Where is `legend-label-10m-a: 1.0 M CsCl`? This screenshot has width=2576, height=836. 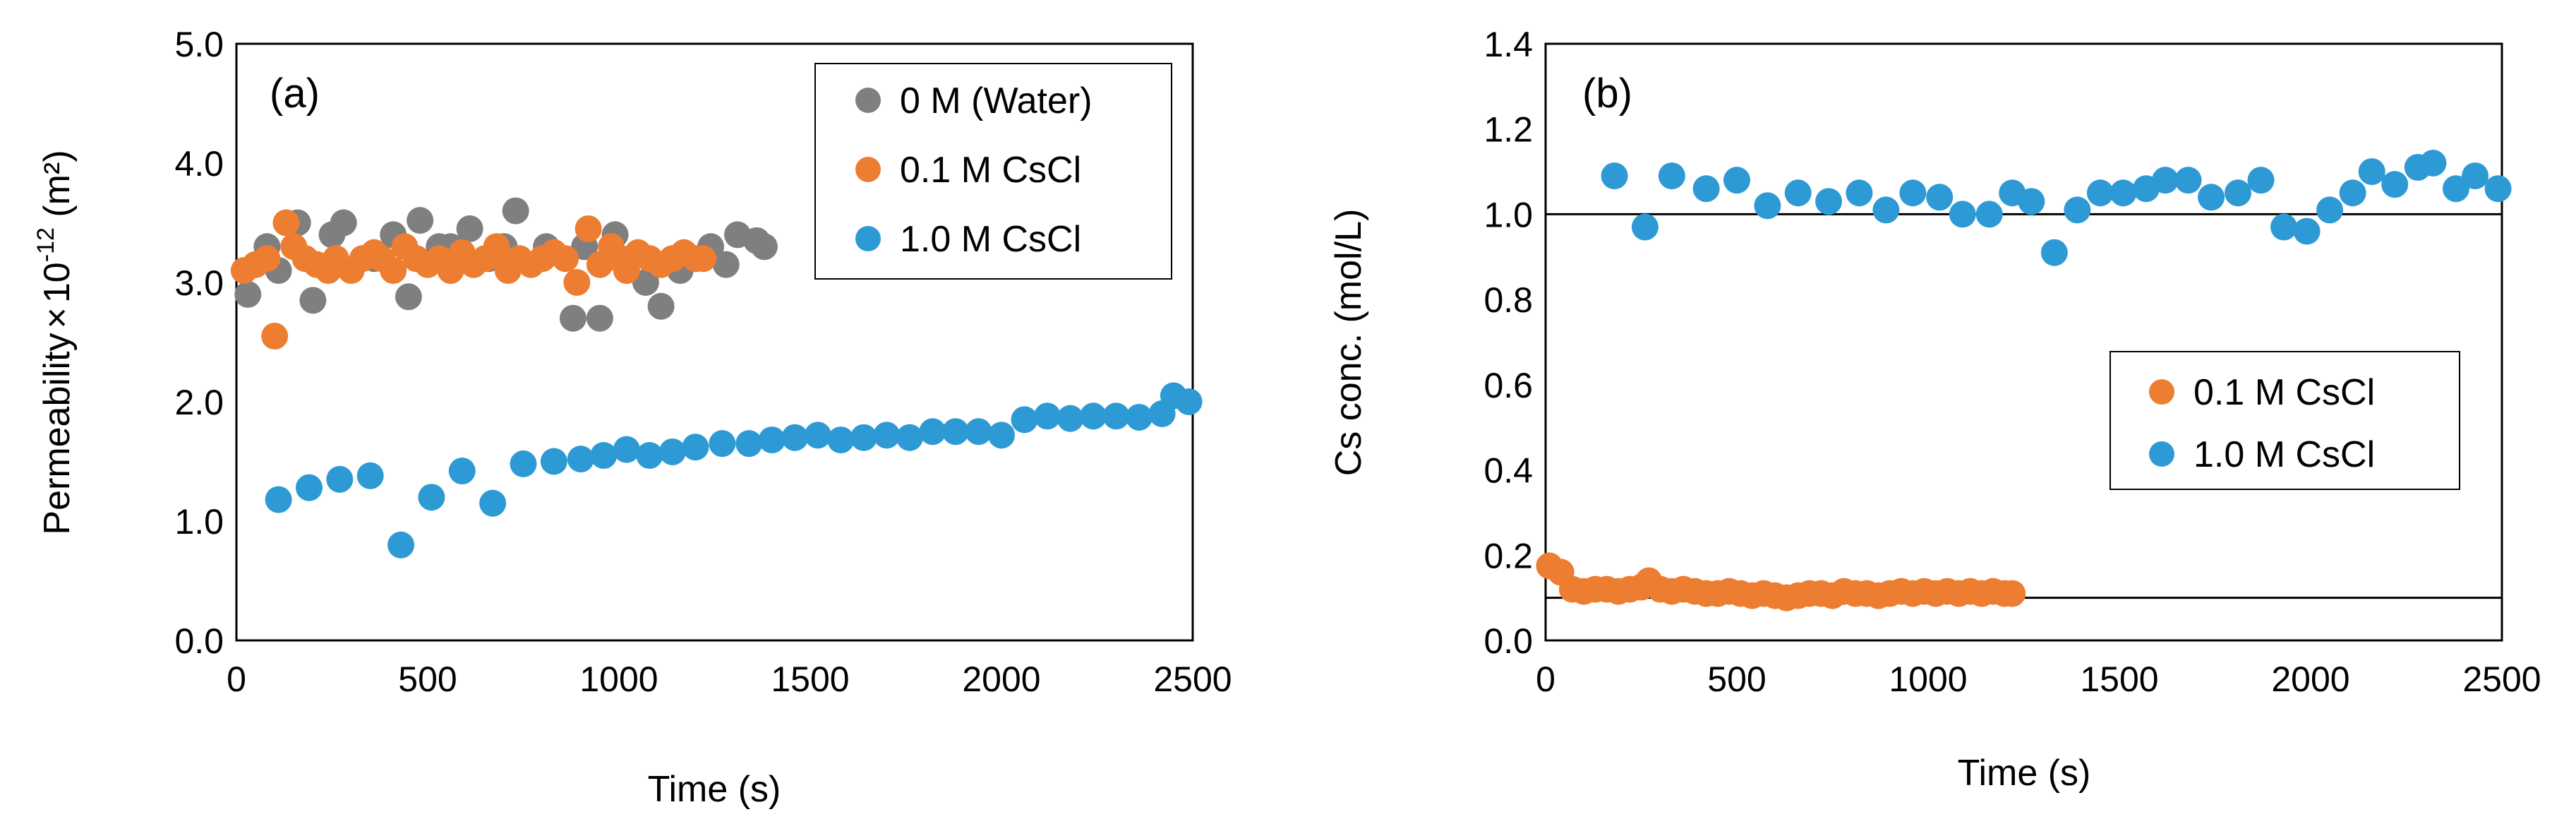
legend-label-10m-a: 1.0 M CsCl is located at coordinates (990, 239).